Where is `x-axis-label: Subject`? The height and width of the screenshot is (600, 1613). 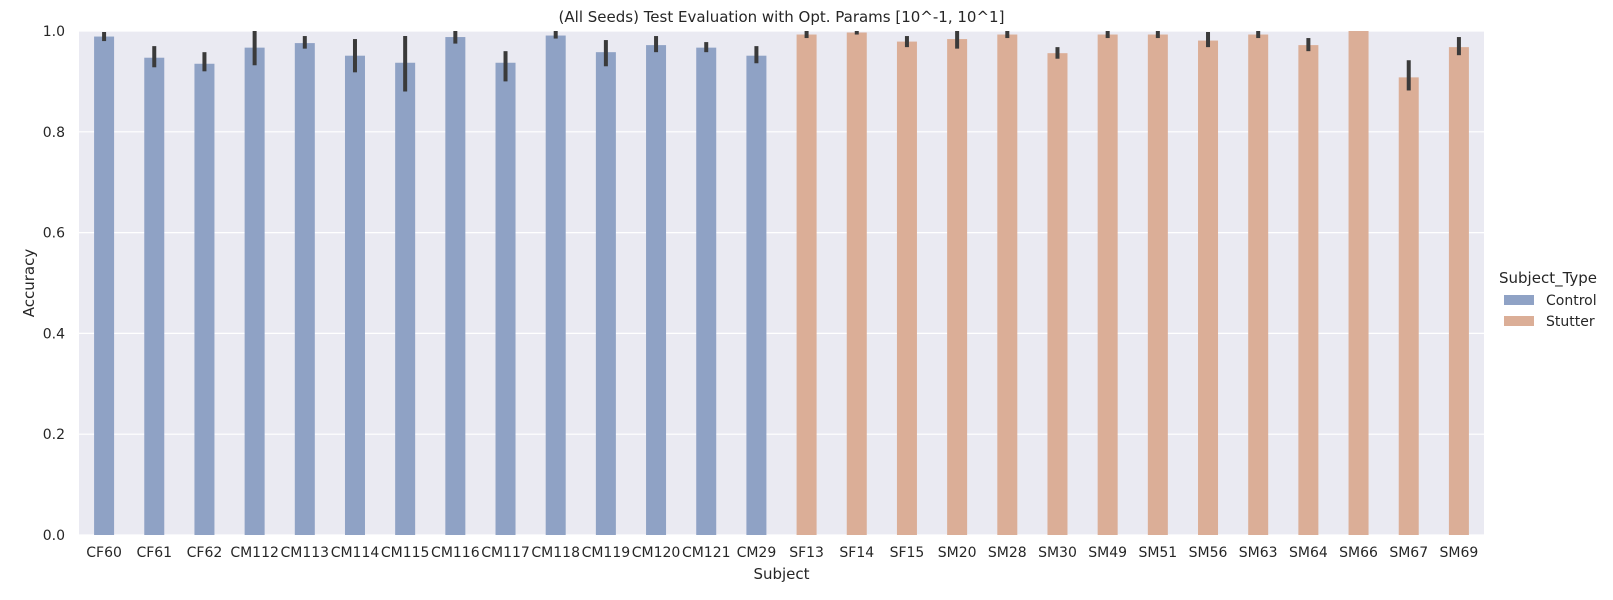 x-axis-label: Subject is located at coordinates (781, 574).